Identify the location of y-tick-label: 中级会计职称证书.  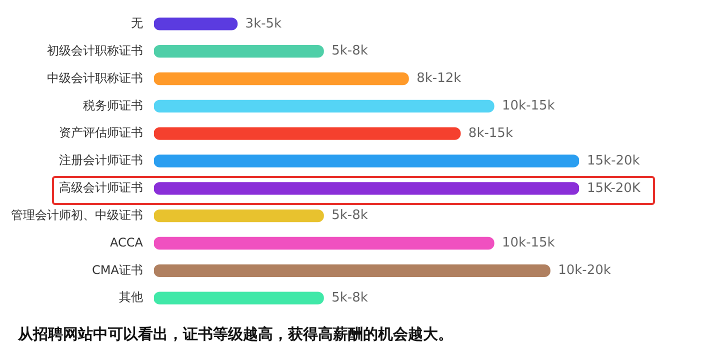
(95, 77).